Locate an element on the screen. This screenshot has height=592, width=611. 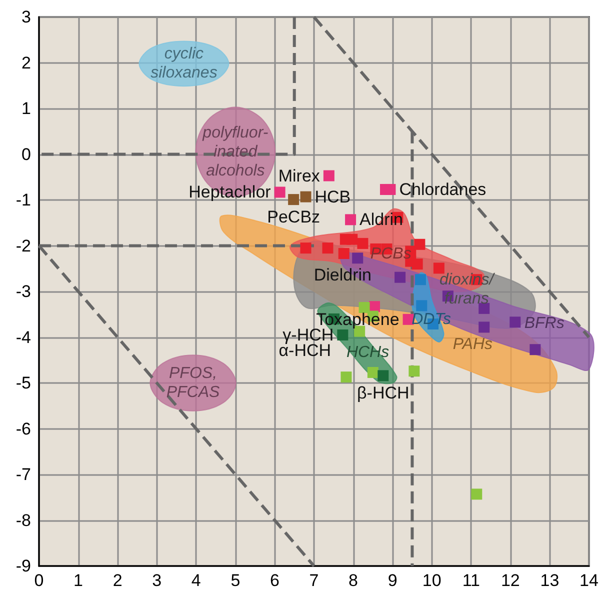
x-tick-label: 2 is located at coordinates (117, 580).